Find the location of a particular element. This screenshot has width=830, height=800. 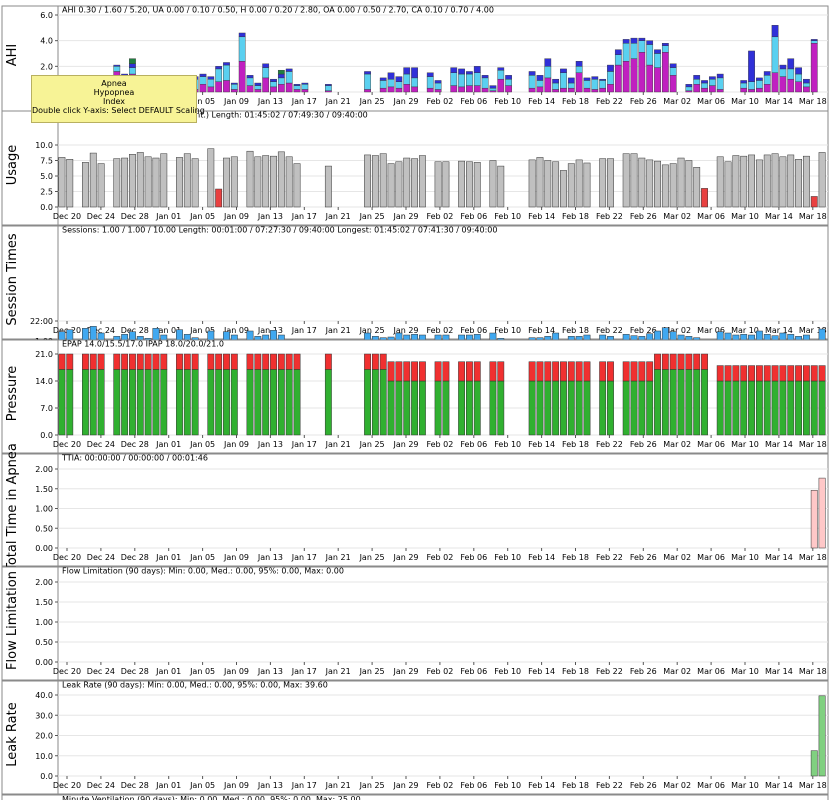

bars-pressure is located at coordinates (442, 394).